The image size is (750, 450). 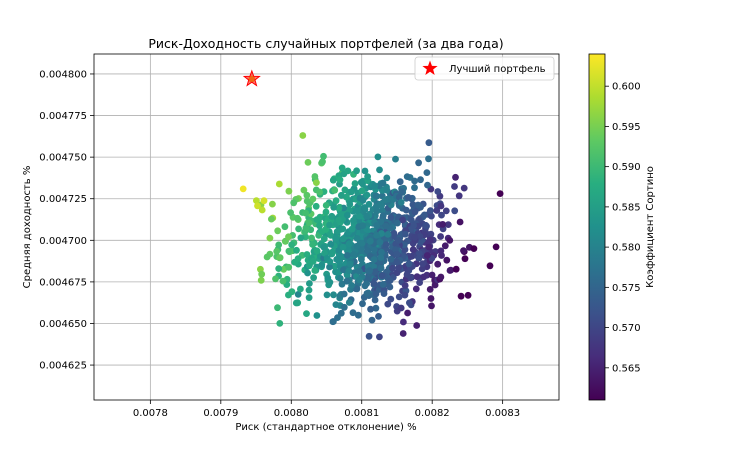 I want to click on colorbar-tick-label: 0.565, so click(x=626, y=368).